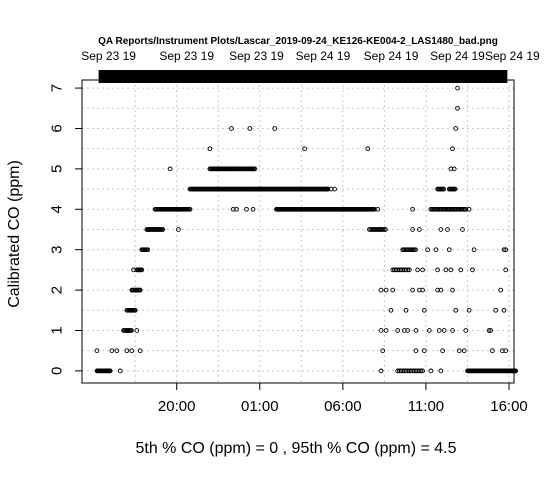  What do you see at coordinates (56, 209) in the screenshot?
I see `y-tick-label: 4` at bounding box center [56, 209].